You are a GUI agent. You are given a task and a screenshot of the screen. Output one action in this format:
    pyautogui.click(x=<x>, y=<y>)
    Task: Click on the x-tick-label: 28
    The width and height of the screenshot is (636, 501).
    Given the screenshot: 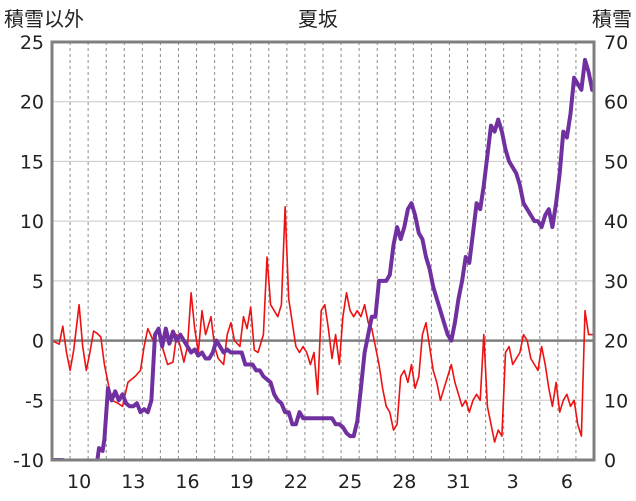 What is the action you would take?
    pyautogui.click(x=404, y=482)
    